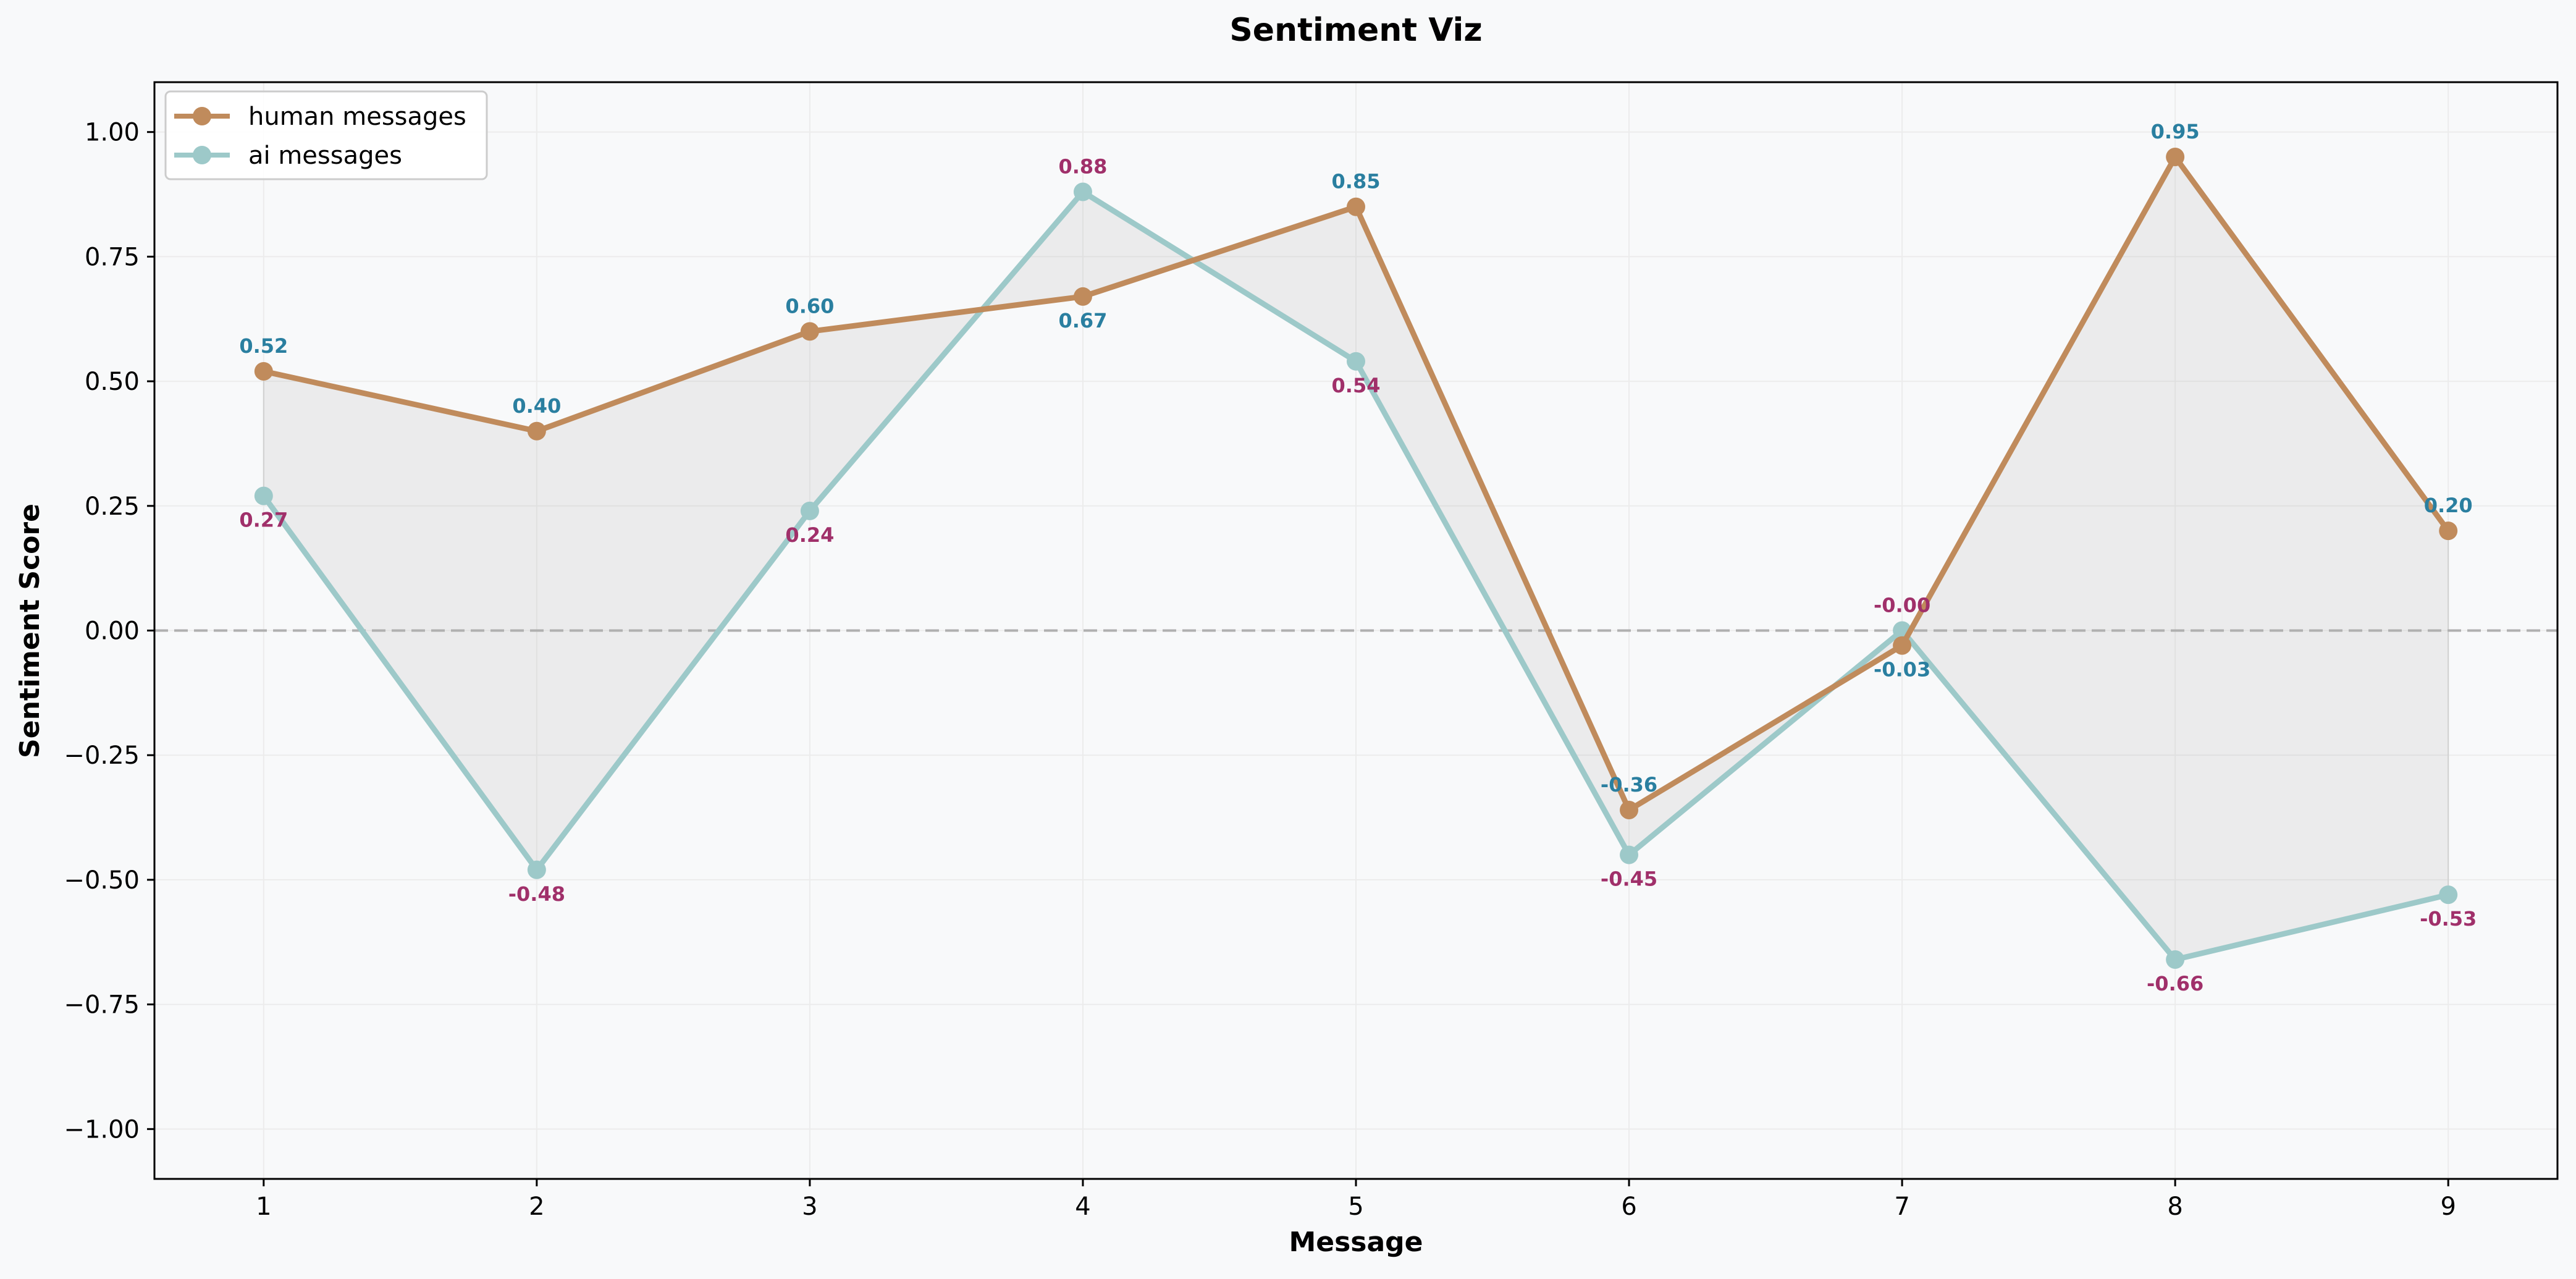  What do you see at coordinates (1356, 385) in the screenshot?
I see `ai-data-label-5: 0.54` at bounding box center [1356, 385].